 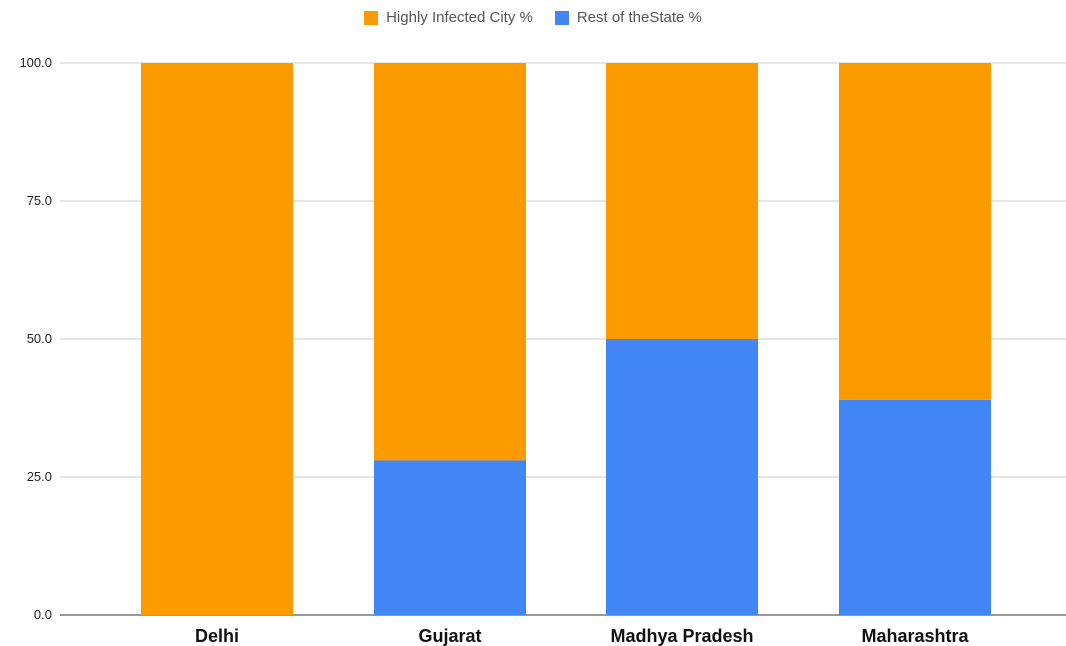 What do you see at coordinates (915, 636) in the screenshot?
I see `x-category-label: Maharashtra` at bounding box center [915, 636].